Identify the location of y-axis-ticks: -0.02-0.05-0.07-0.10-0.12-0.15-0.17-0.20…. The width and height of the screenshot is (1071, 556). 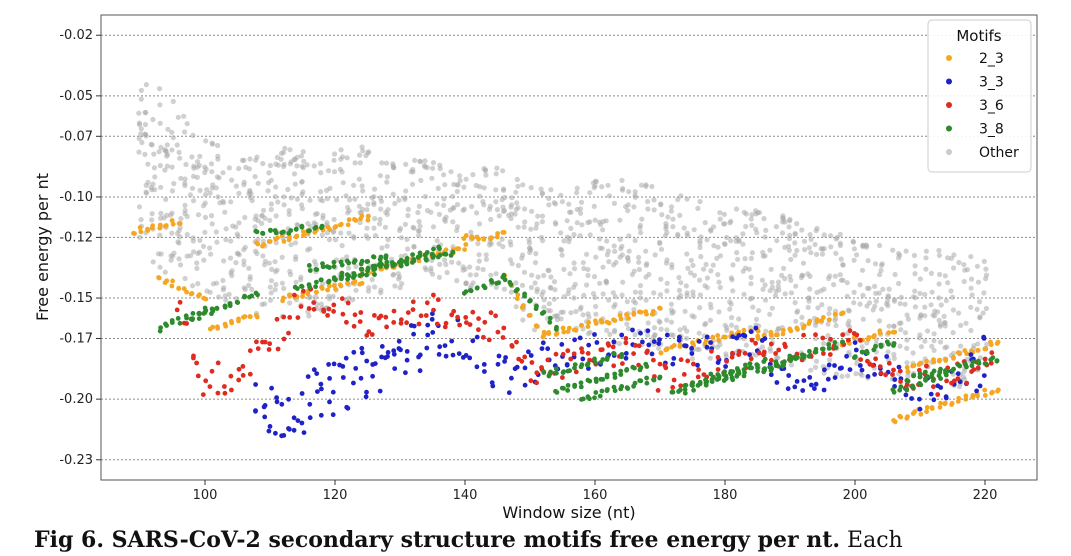
(80, 248).